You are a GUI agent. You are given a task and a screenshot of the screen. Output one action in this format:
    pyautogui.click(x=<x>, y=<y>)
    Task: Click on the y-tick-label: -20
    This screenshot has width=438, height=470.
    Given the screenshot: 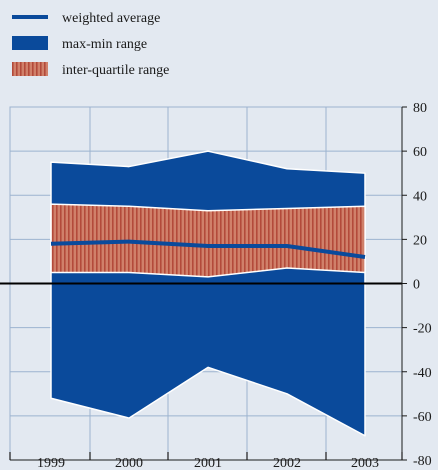 What is the action you would take?
    pyautogui.click(x=422, y=329)
    